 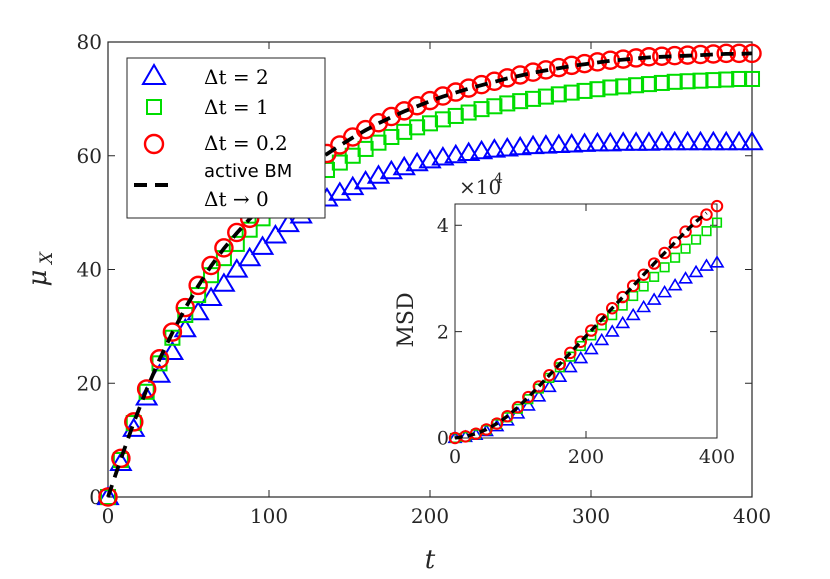 What do you see at coordinates (717, 457) in the screenshot?
I see `x-tick-label: 400` at bounding box center [717, 457].